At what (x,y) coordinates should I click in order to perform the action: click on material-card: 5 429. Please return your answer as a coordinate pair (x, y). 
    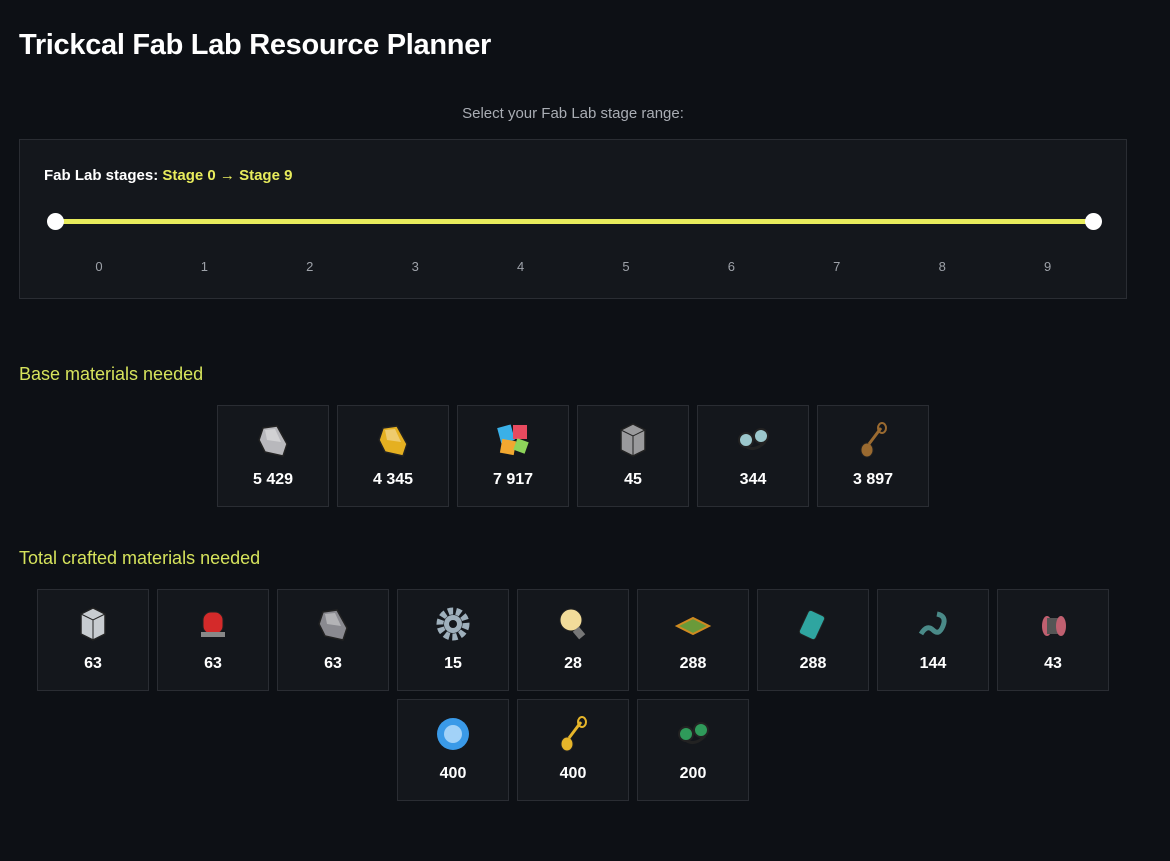
    Looking at the image, I should click on (273, 456).